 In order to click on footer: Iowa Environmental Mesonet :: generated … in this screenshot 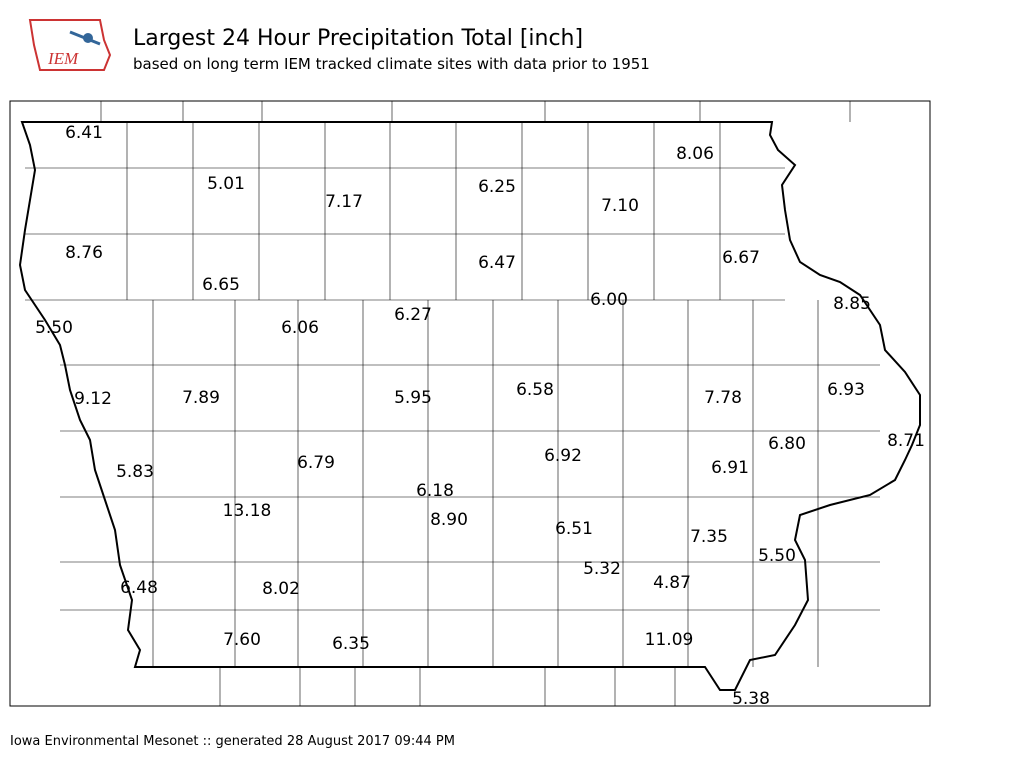, I will do `click(232, 741)`.